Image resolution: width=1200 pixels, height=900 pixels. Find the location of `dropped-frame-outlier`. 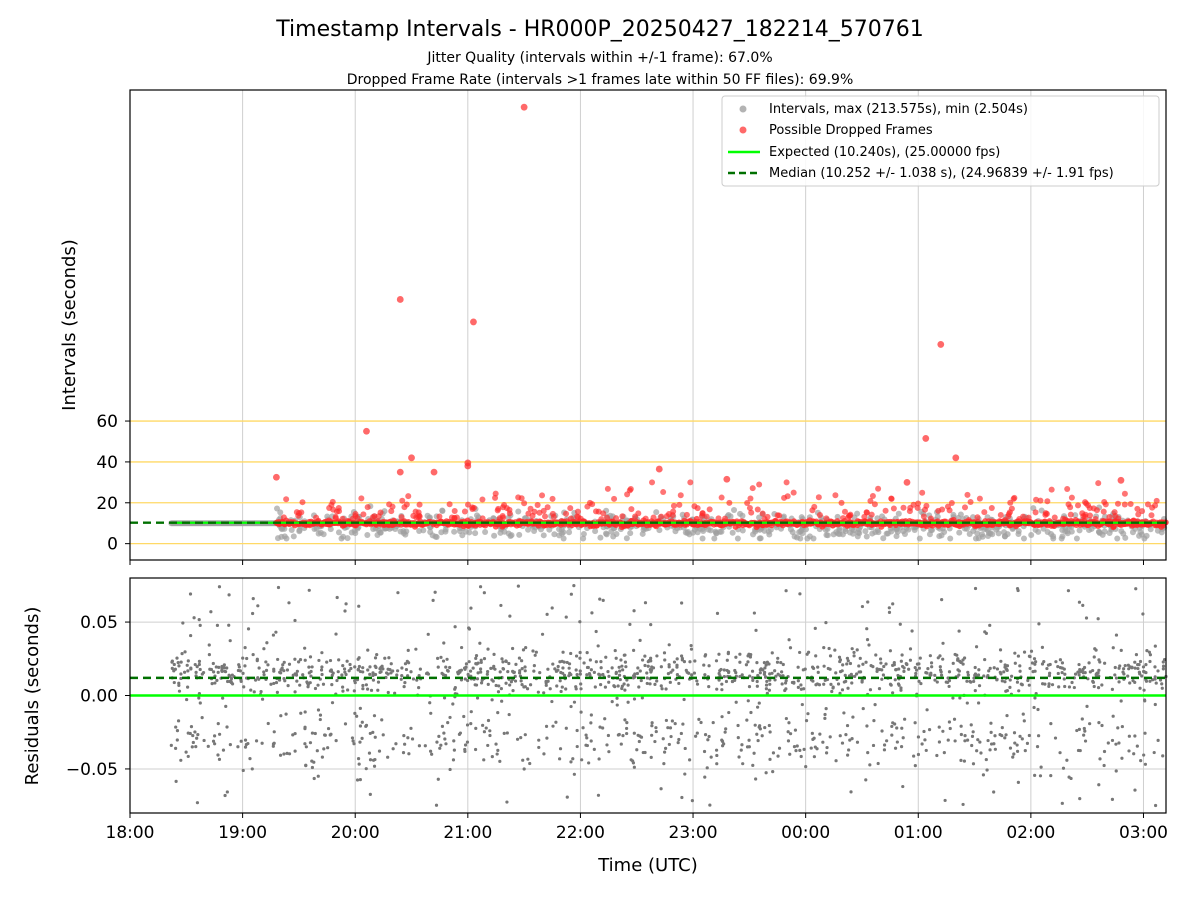

dropped-frame-outlier is located at coordinates (434, 472).